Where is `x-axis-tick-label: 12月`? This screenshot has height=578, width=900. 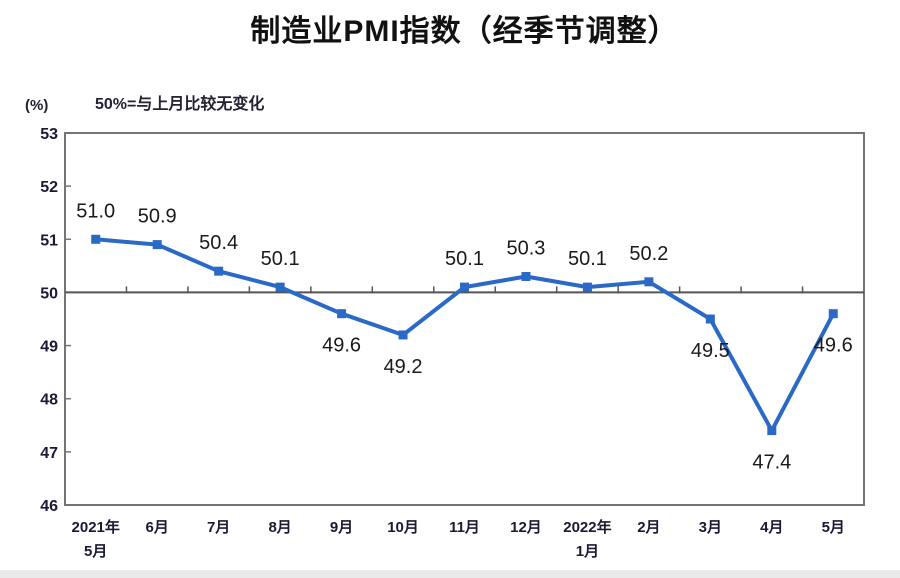
x-axis-tick-label: 12月 is located at coordinates (526, 527).